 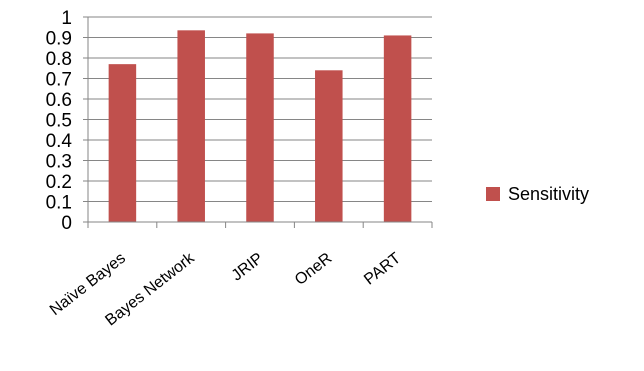 I want to click on y-tick-label: 0.4, so click(x=59, y=141).